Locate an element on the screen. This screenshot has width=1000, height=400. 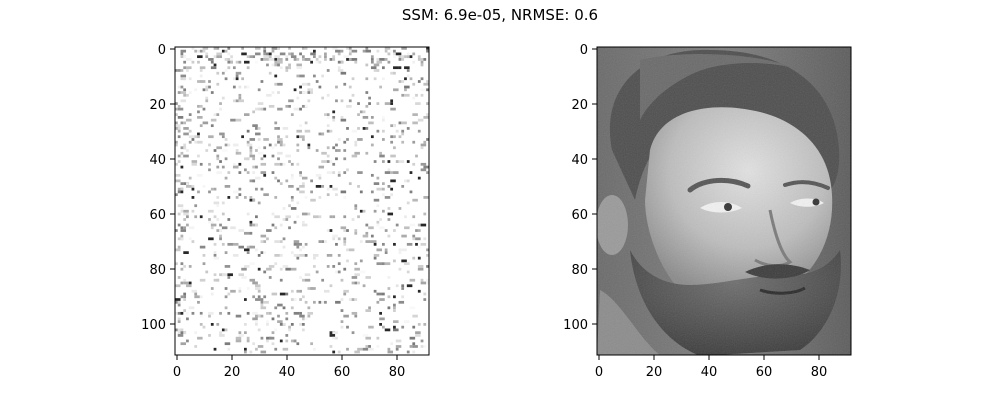
right-y-tick-label: 40 is located at coordinates (579, 160).